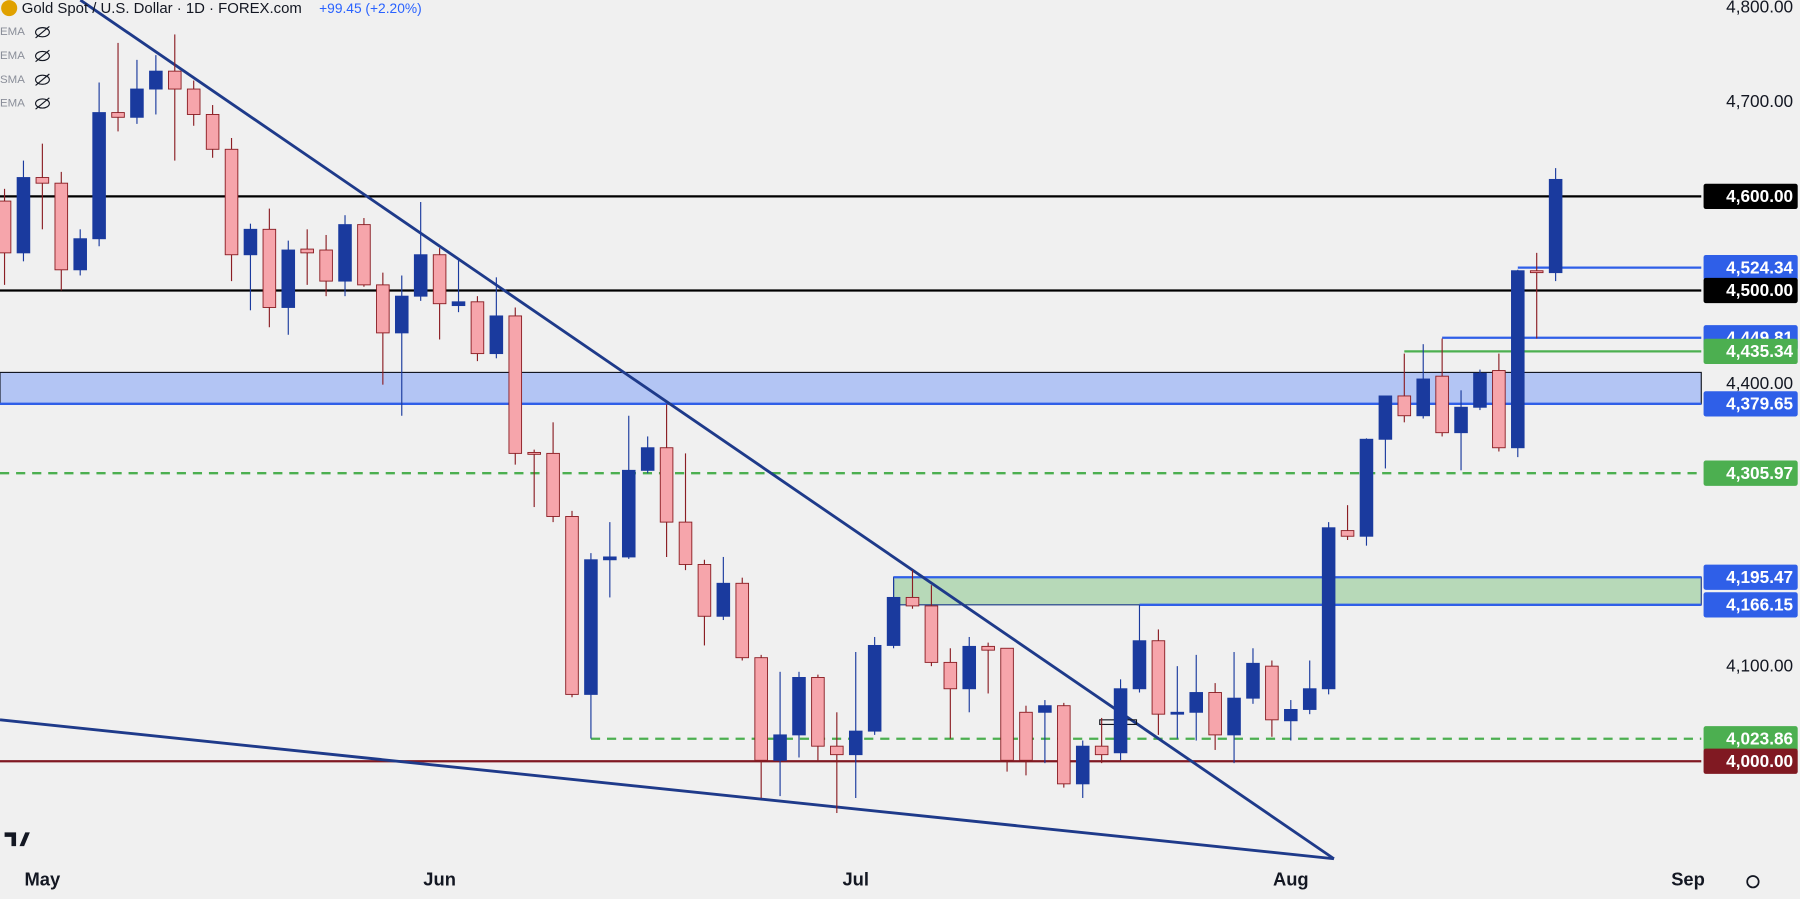  I want to click on symbol-icon, so click(9, 8).